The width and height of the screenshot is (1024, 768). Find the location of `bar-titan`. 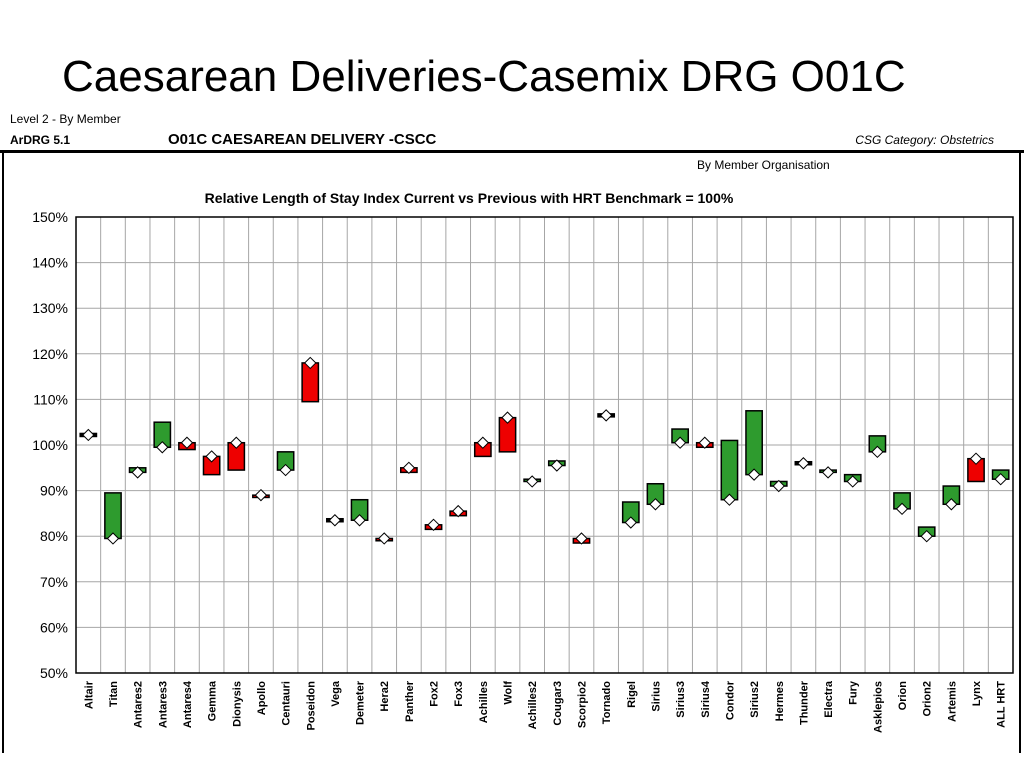

bar-titan is located at coordinates (113, 516).